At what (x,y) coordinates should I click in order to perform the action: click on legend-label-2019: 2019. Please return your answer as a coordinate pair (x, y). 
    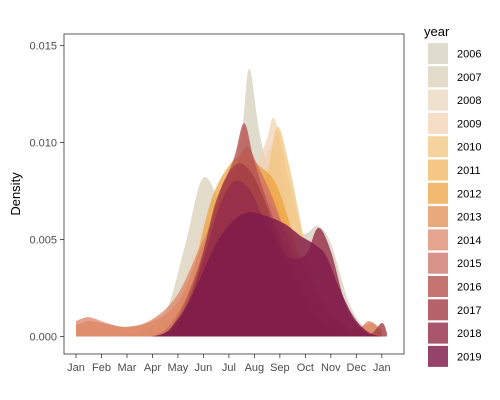
    Looking at the image, I should click on (469, 357).